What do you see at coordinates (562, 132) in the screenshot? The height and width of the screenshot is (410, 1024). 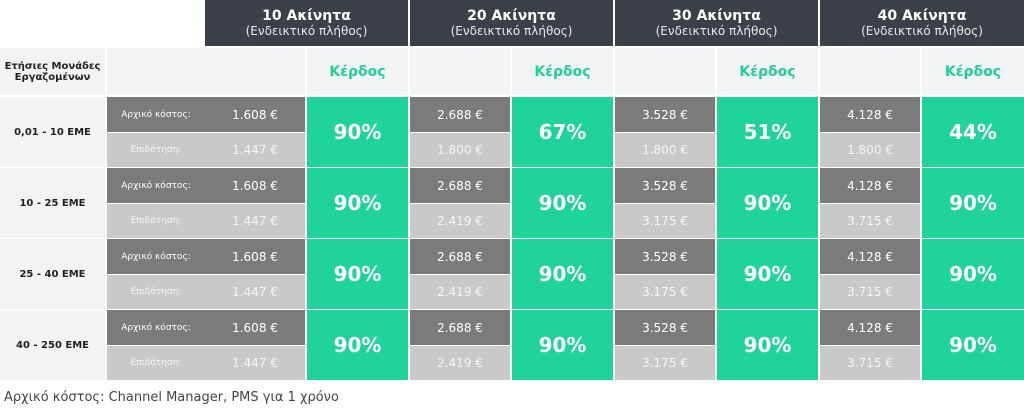 I see `profit-value: 67%` at bounding box center [562, 132].